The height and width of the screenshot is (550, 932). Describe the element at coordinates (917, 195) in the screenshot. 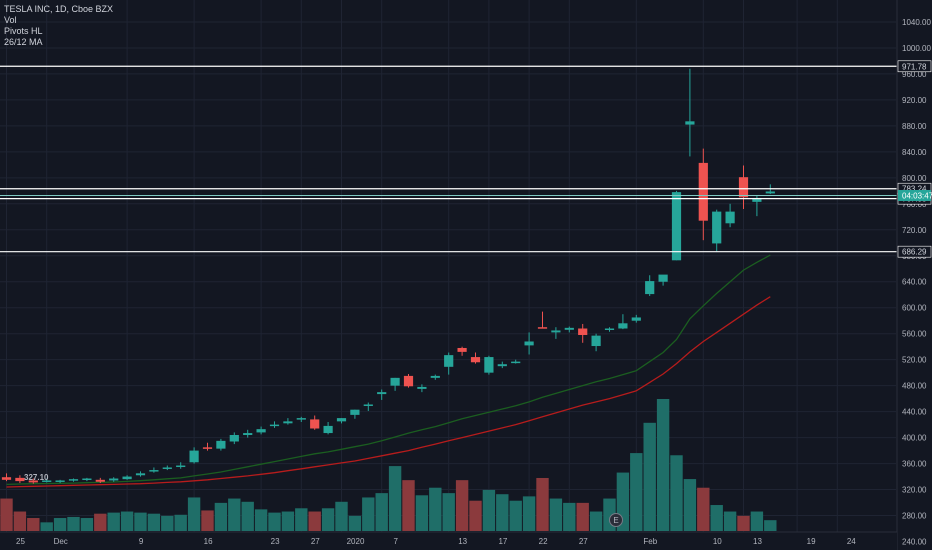

I see `last-price-countdown: 04:03:47` at that location.